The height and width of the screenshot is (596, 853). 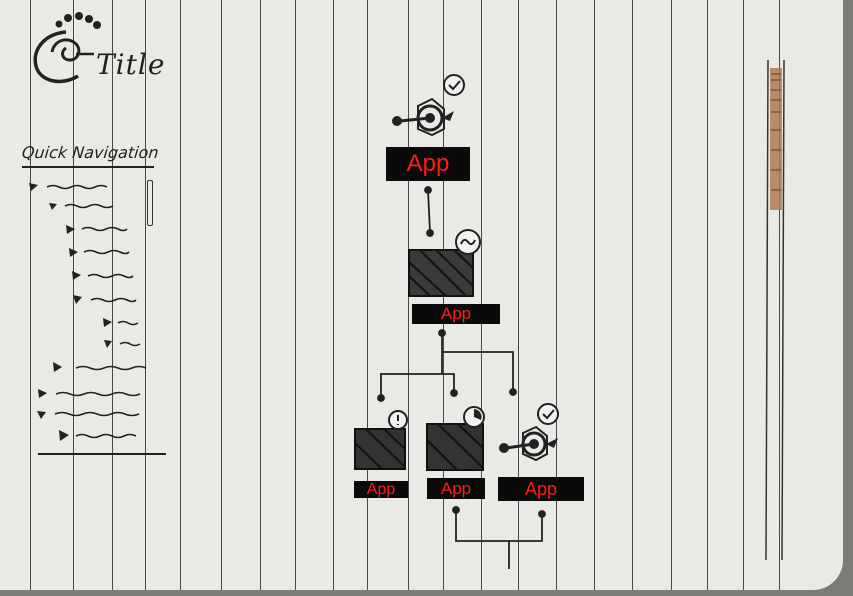 What do you see at coordinates (383, 440) in the screenshot?
I see `chart-alert-icon` at bounding box center [383, 440].